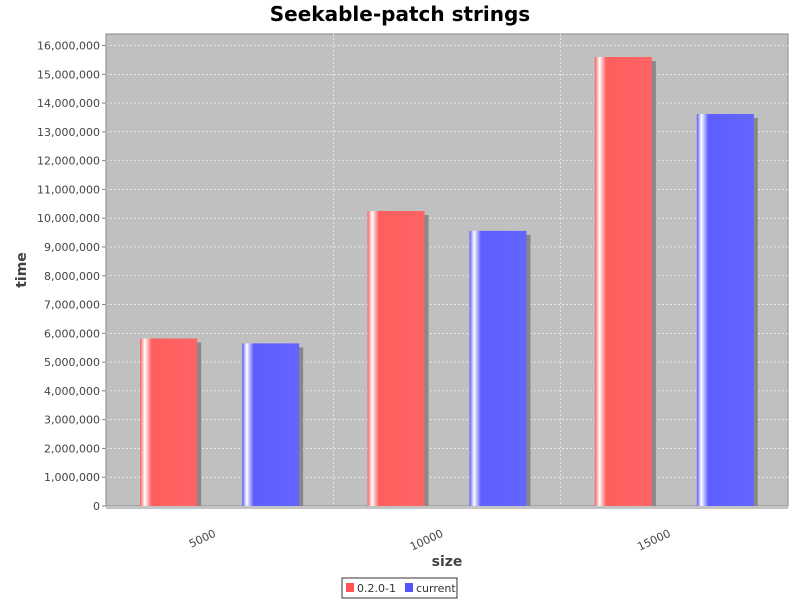 Image resolution: width=800 pixels, height=600 pixels. Describe the element at coordinates (725, 310) in the screenshot. I see `bar-15000-current` at that location.